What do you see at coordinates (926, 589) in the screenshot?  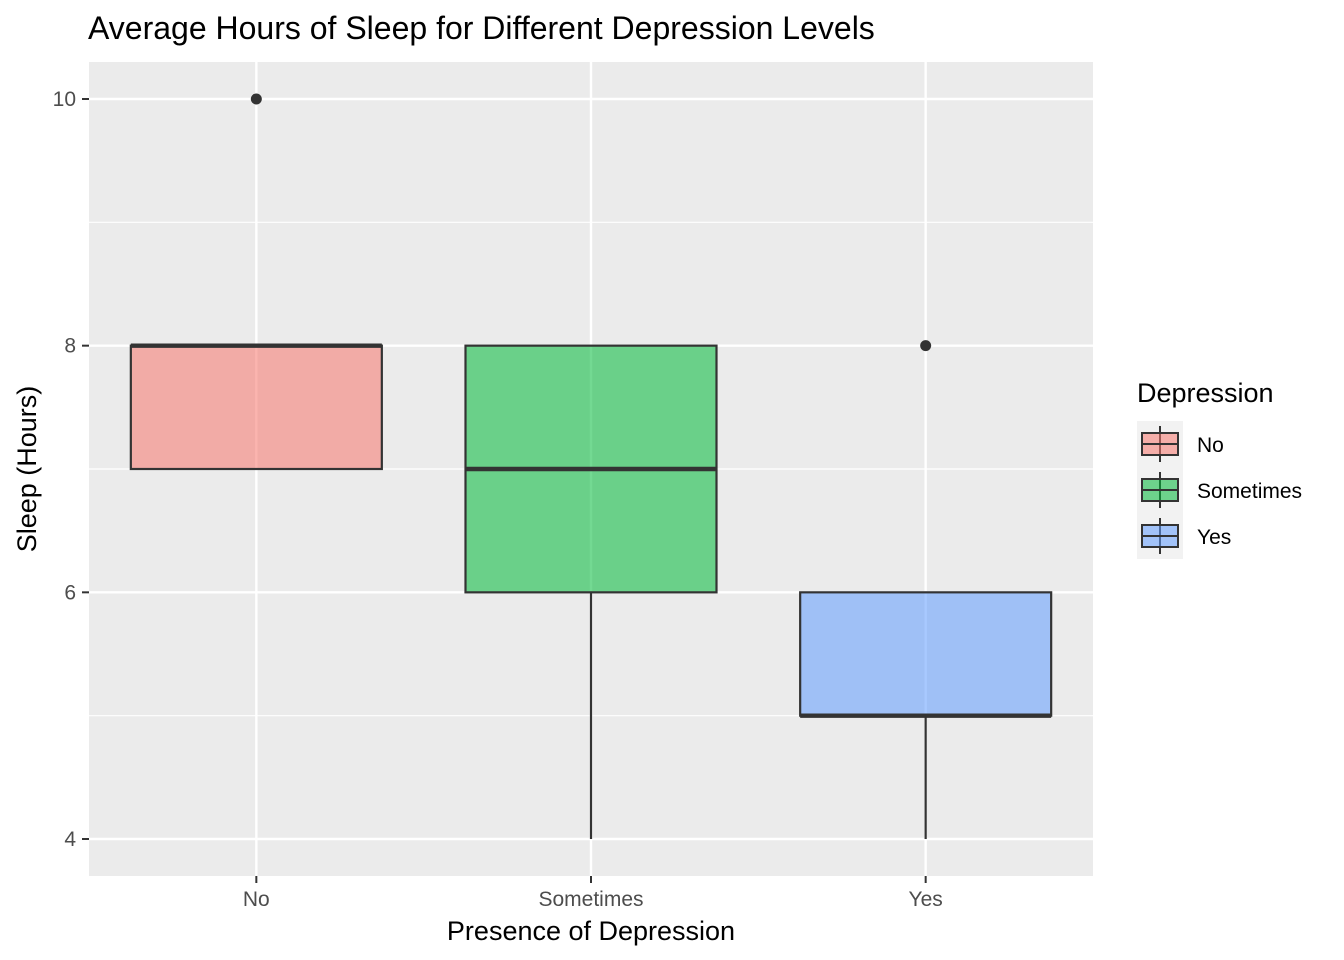 I see `box-yes` at bounding box center [926, 589].